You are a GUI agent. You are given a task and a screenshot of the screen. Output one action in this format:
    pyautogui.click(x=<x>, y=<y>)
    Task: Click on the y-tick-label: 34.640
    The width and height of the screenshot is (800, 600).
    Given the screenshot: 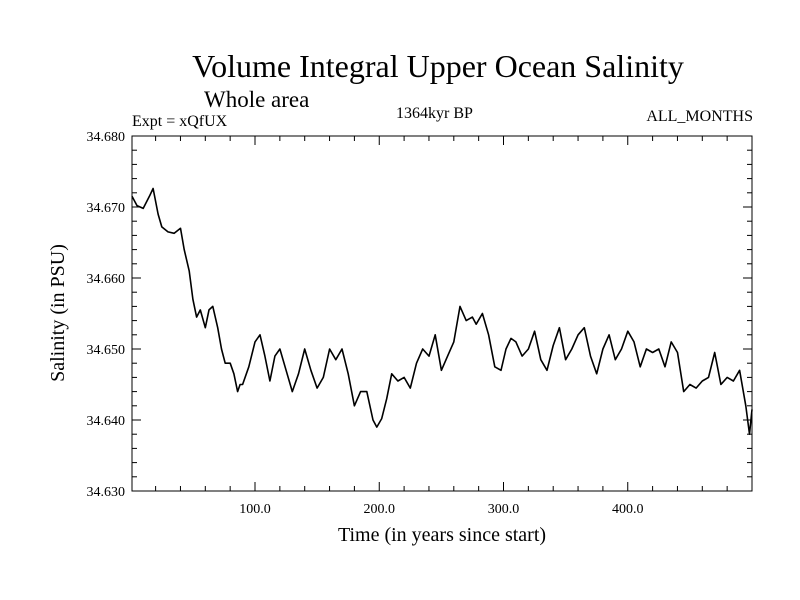 What is the action you would take?
    pyautogui.click(x=106, y=421)
    